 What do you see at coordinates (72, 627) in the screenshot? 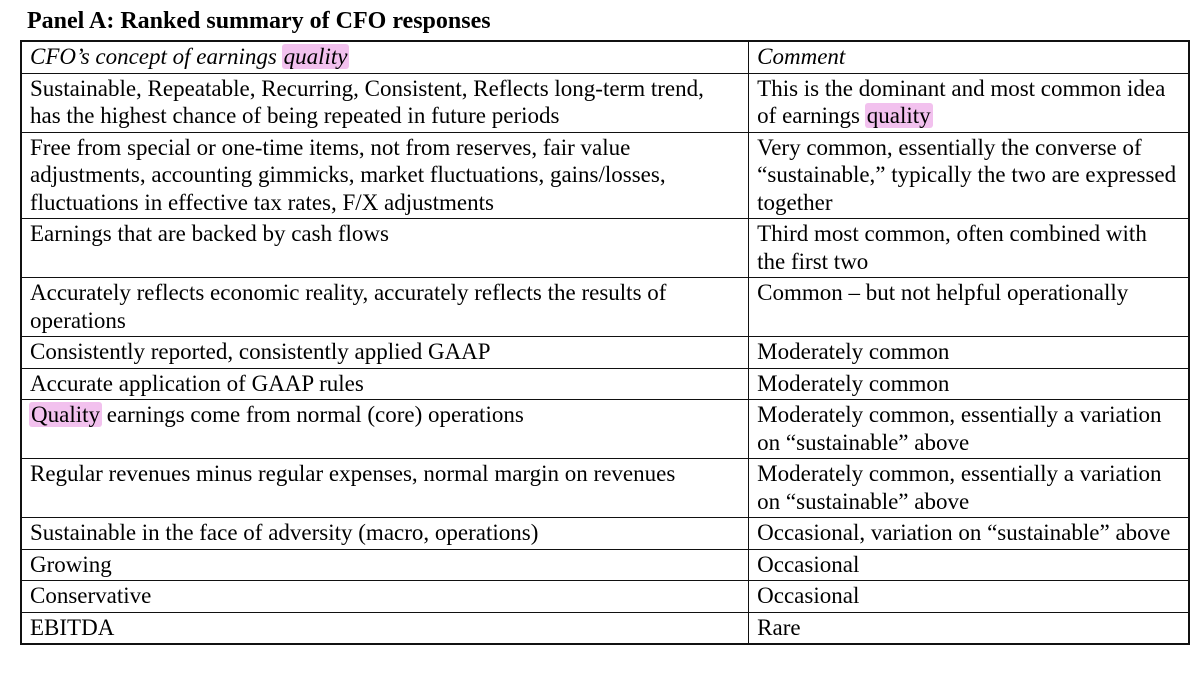
I see `concept-cell-text: EBITDA` at bounding box center [72, 627].